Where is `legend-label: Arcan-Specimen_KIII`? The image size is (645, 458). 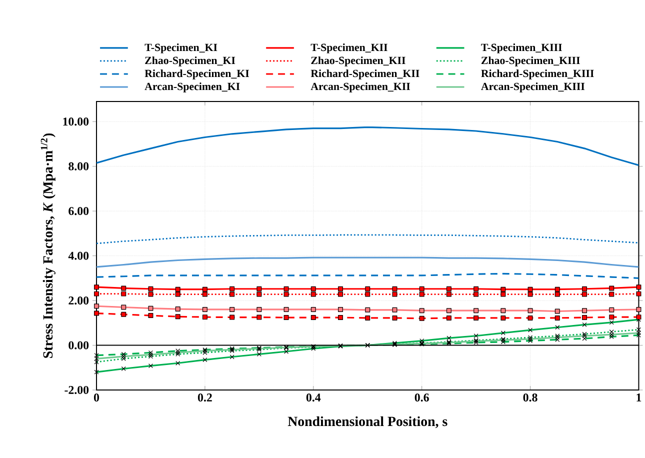
legend-label: Arcan-Specimen_KIII is located at coordinates (533, 87).